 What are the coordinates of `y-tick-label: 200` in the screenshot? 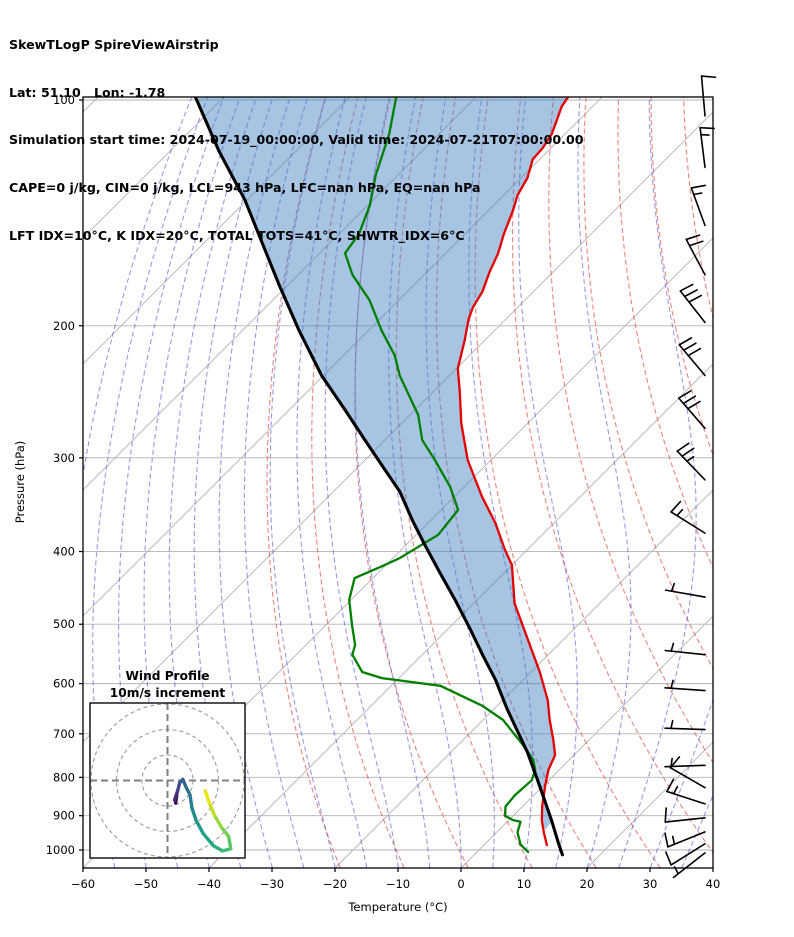 It's located at (64, 326).